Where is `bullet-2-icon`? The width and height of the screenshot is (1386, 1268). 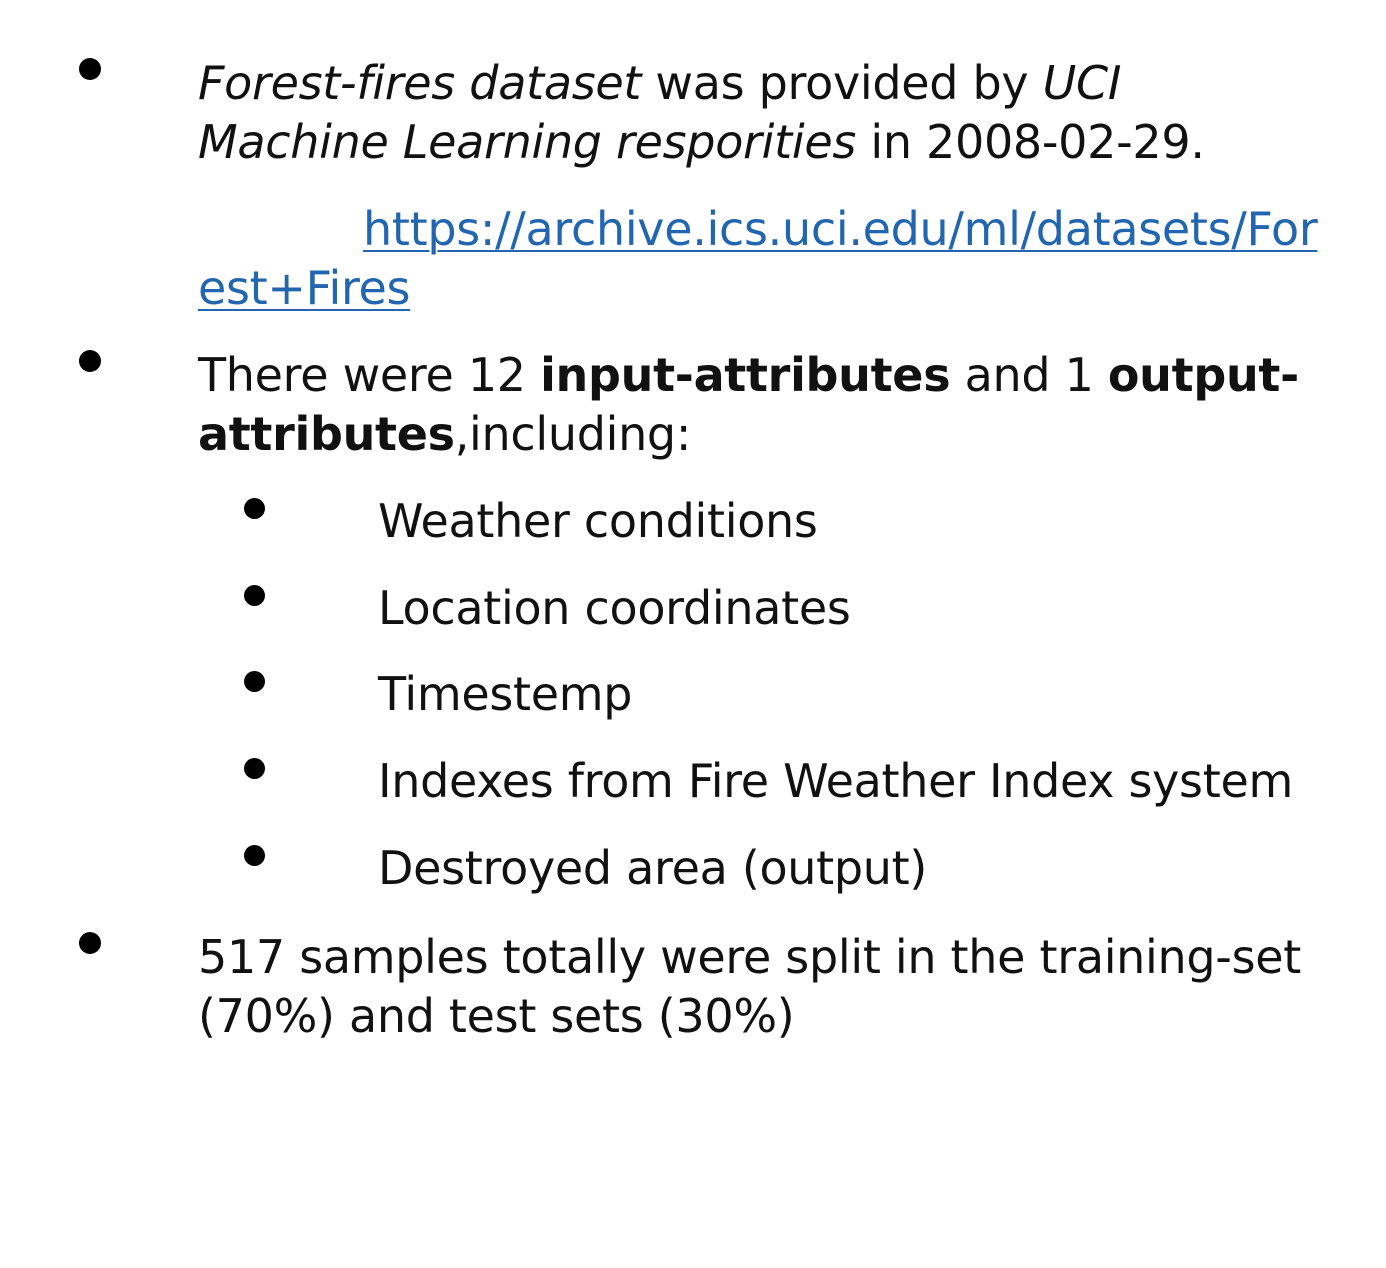
bullet-2-icon is located at coordinates (90, 361).